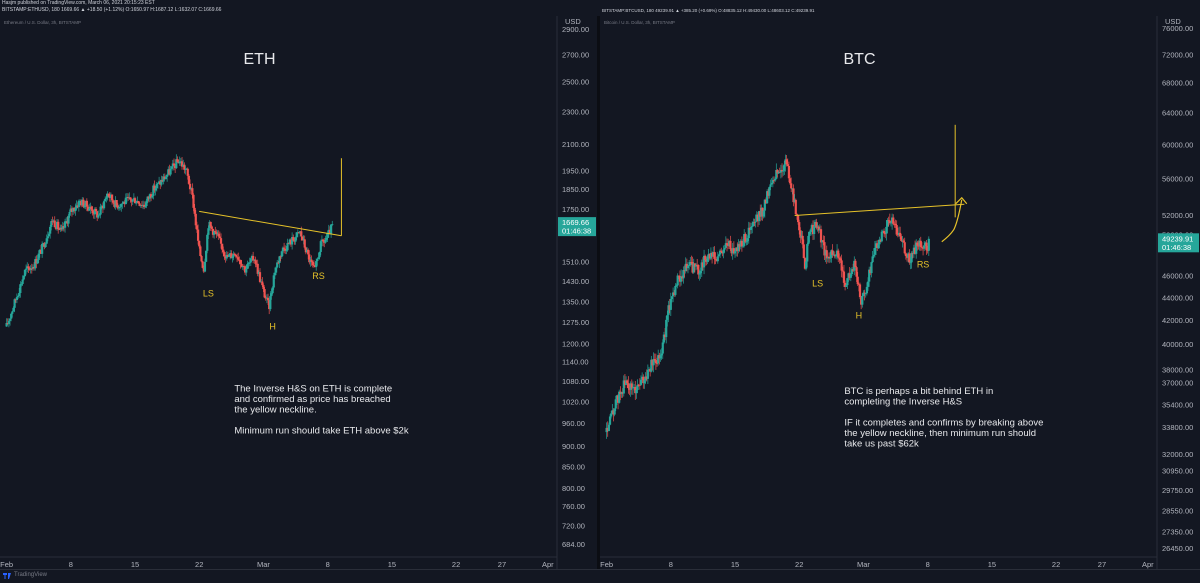 The image size is (1200, 583). I want to click on eth-y-tick-label: 1200.00, so click(575, 343).